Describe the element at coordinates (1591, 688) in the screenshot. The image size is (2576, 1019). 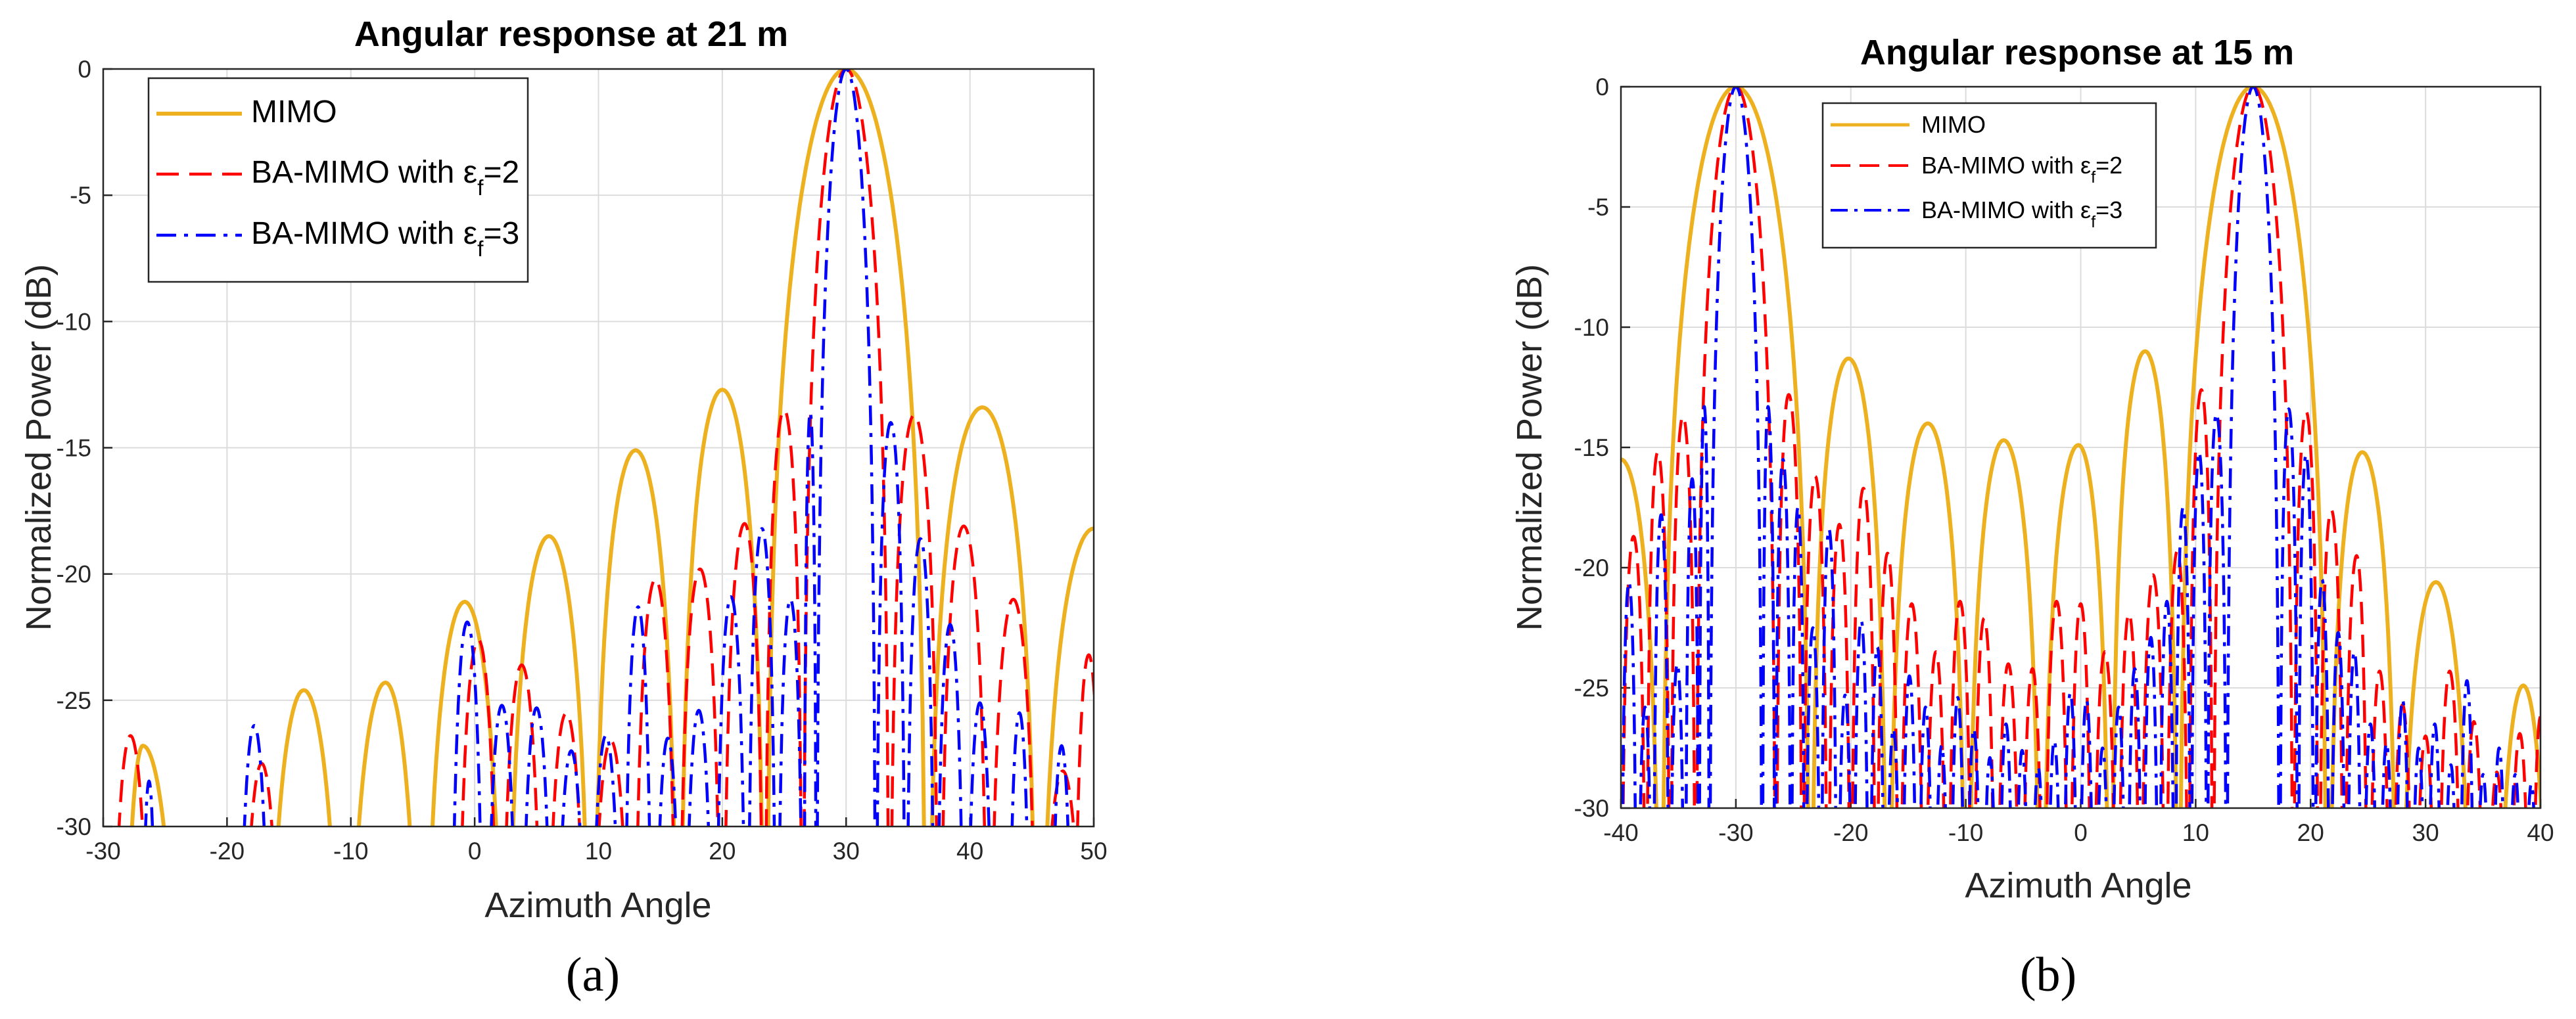
I see `chart-b-ytick-label: -25` at that location.